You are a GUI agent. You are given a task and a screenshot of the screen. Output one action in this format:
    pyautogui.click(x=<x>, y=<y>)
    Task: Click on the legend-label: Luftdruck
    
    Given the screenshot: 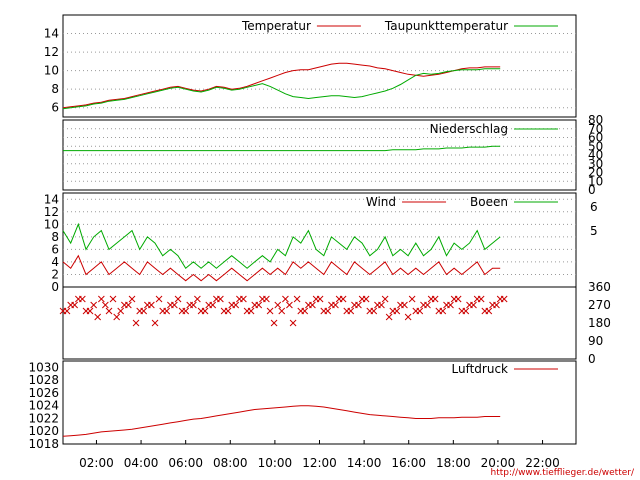 What is the action you would take?
    pyautogui.click(x=479, y=369)
    